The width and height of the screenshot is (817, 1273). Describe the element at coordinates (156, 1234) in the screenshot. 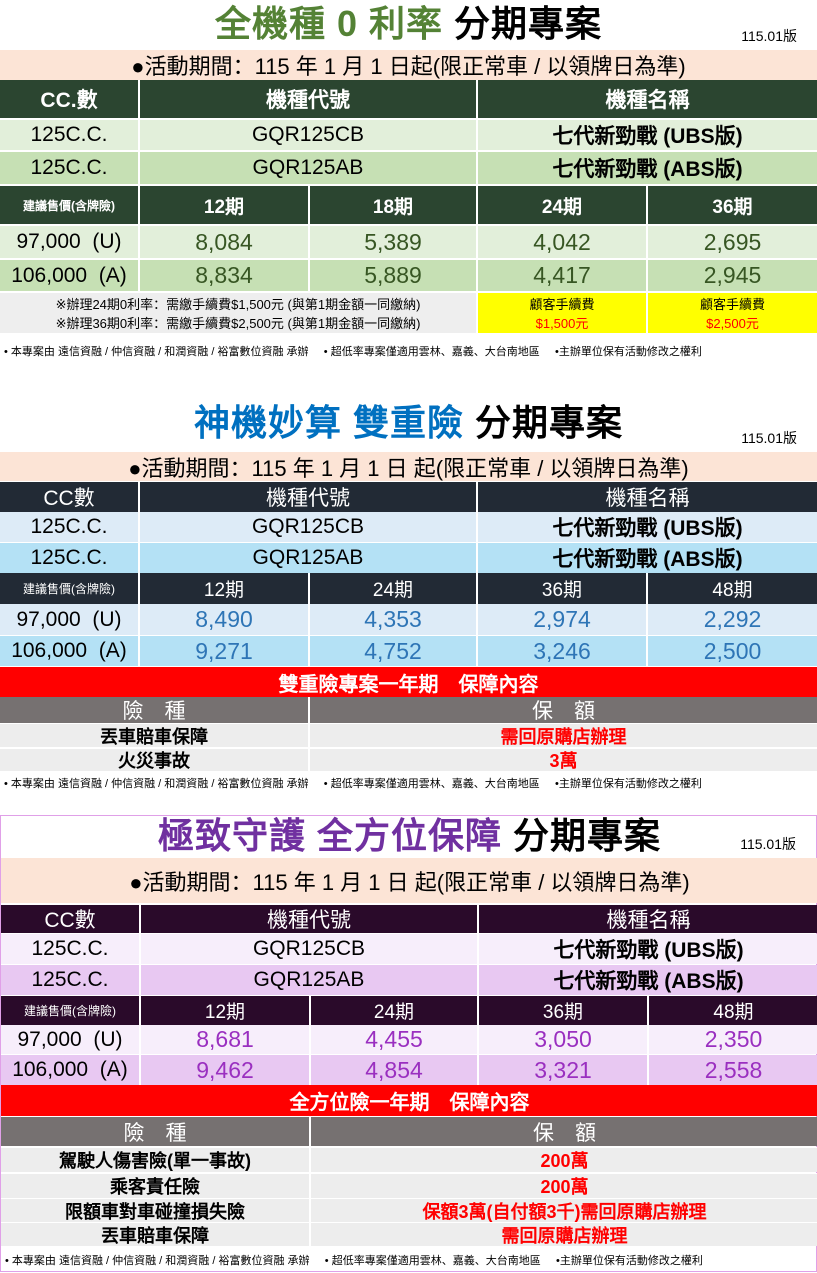

I see `insurance-cell: 丟車賠車保障` at that location.